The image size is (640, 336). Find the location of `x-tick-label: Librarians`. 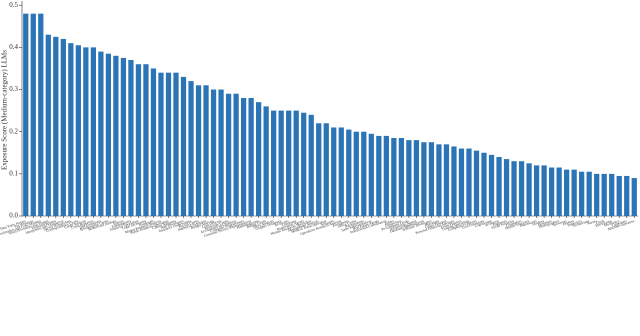

x-tick-label: Librarians is located at coordinates (289, 223).